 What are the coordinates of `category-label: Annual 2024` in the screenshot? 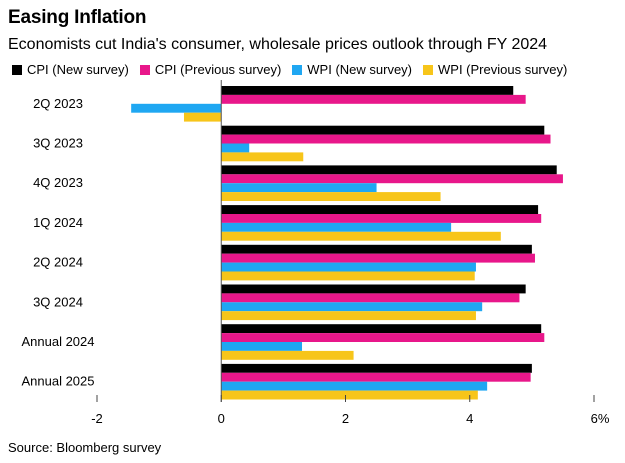 It's located at (57, 341).